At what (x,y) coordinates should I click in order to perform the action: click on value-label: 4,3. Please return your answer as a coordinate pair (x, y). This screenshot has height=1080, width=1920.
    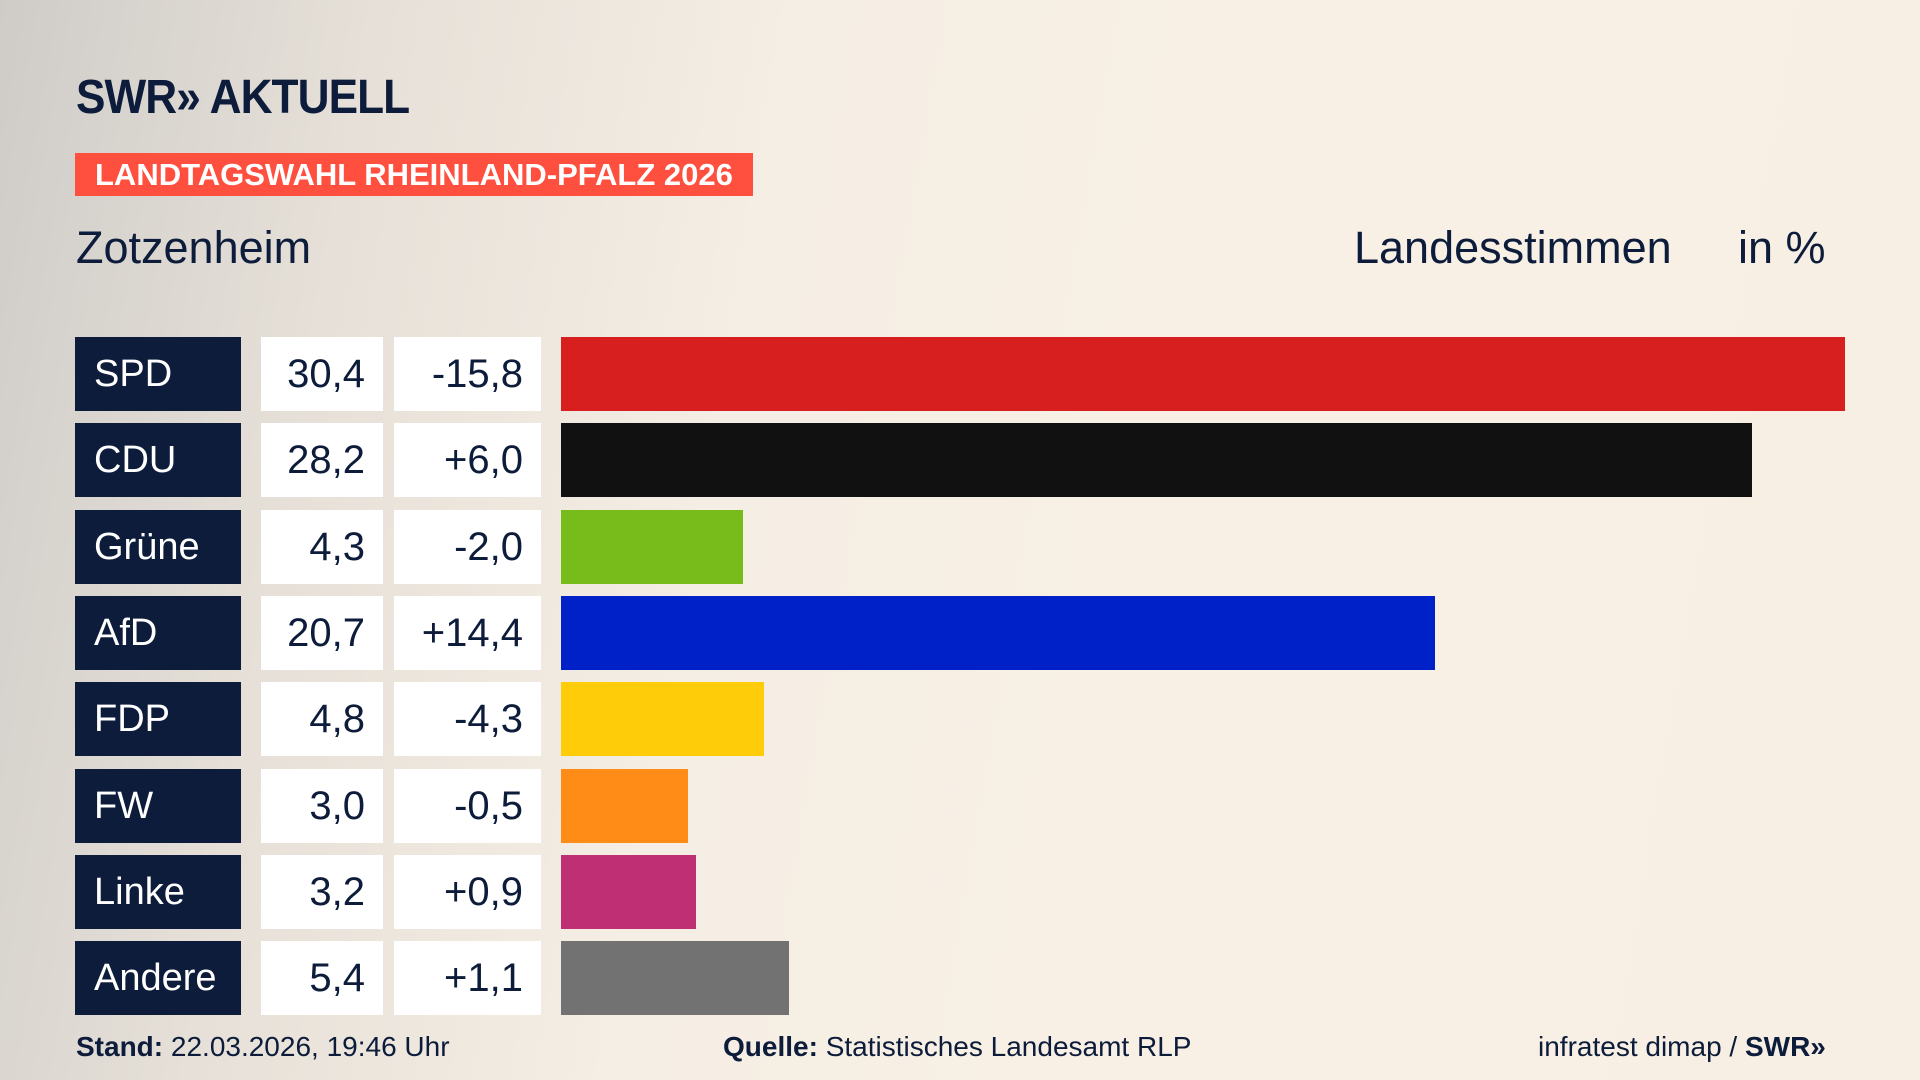
    Looking at the image, I should click on (322, 546).